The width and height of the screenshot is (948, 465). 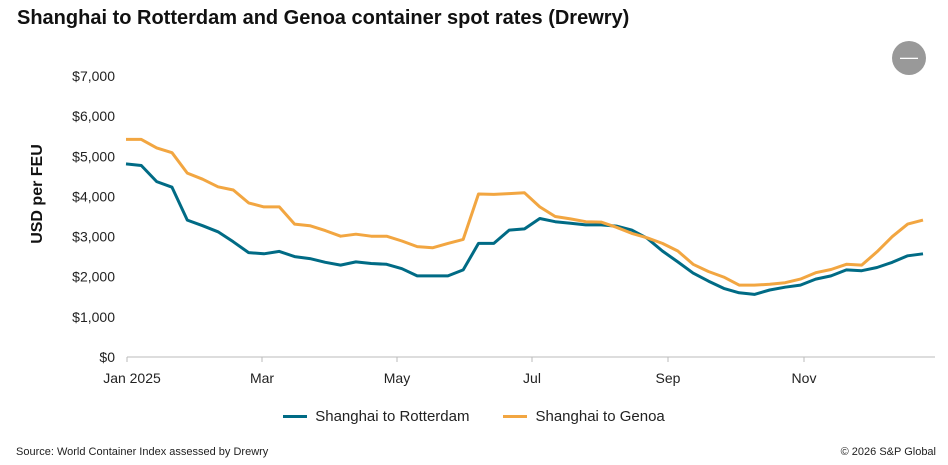 What do you see at coordinates (93, 317) in the screenshot?
I see `y-tick-label: $1,000` at bounding box center [93, 317].